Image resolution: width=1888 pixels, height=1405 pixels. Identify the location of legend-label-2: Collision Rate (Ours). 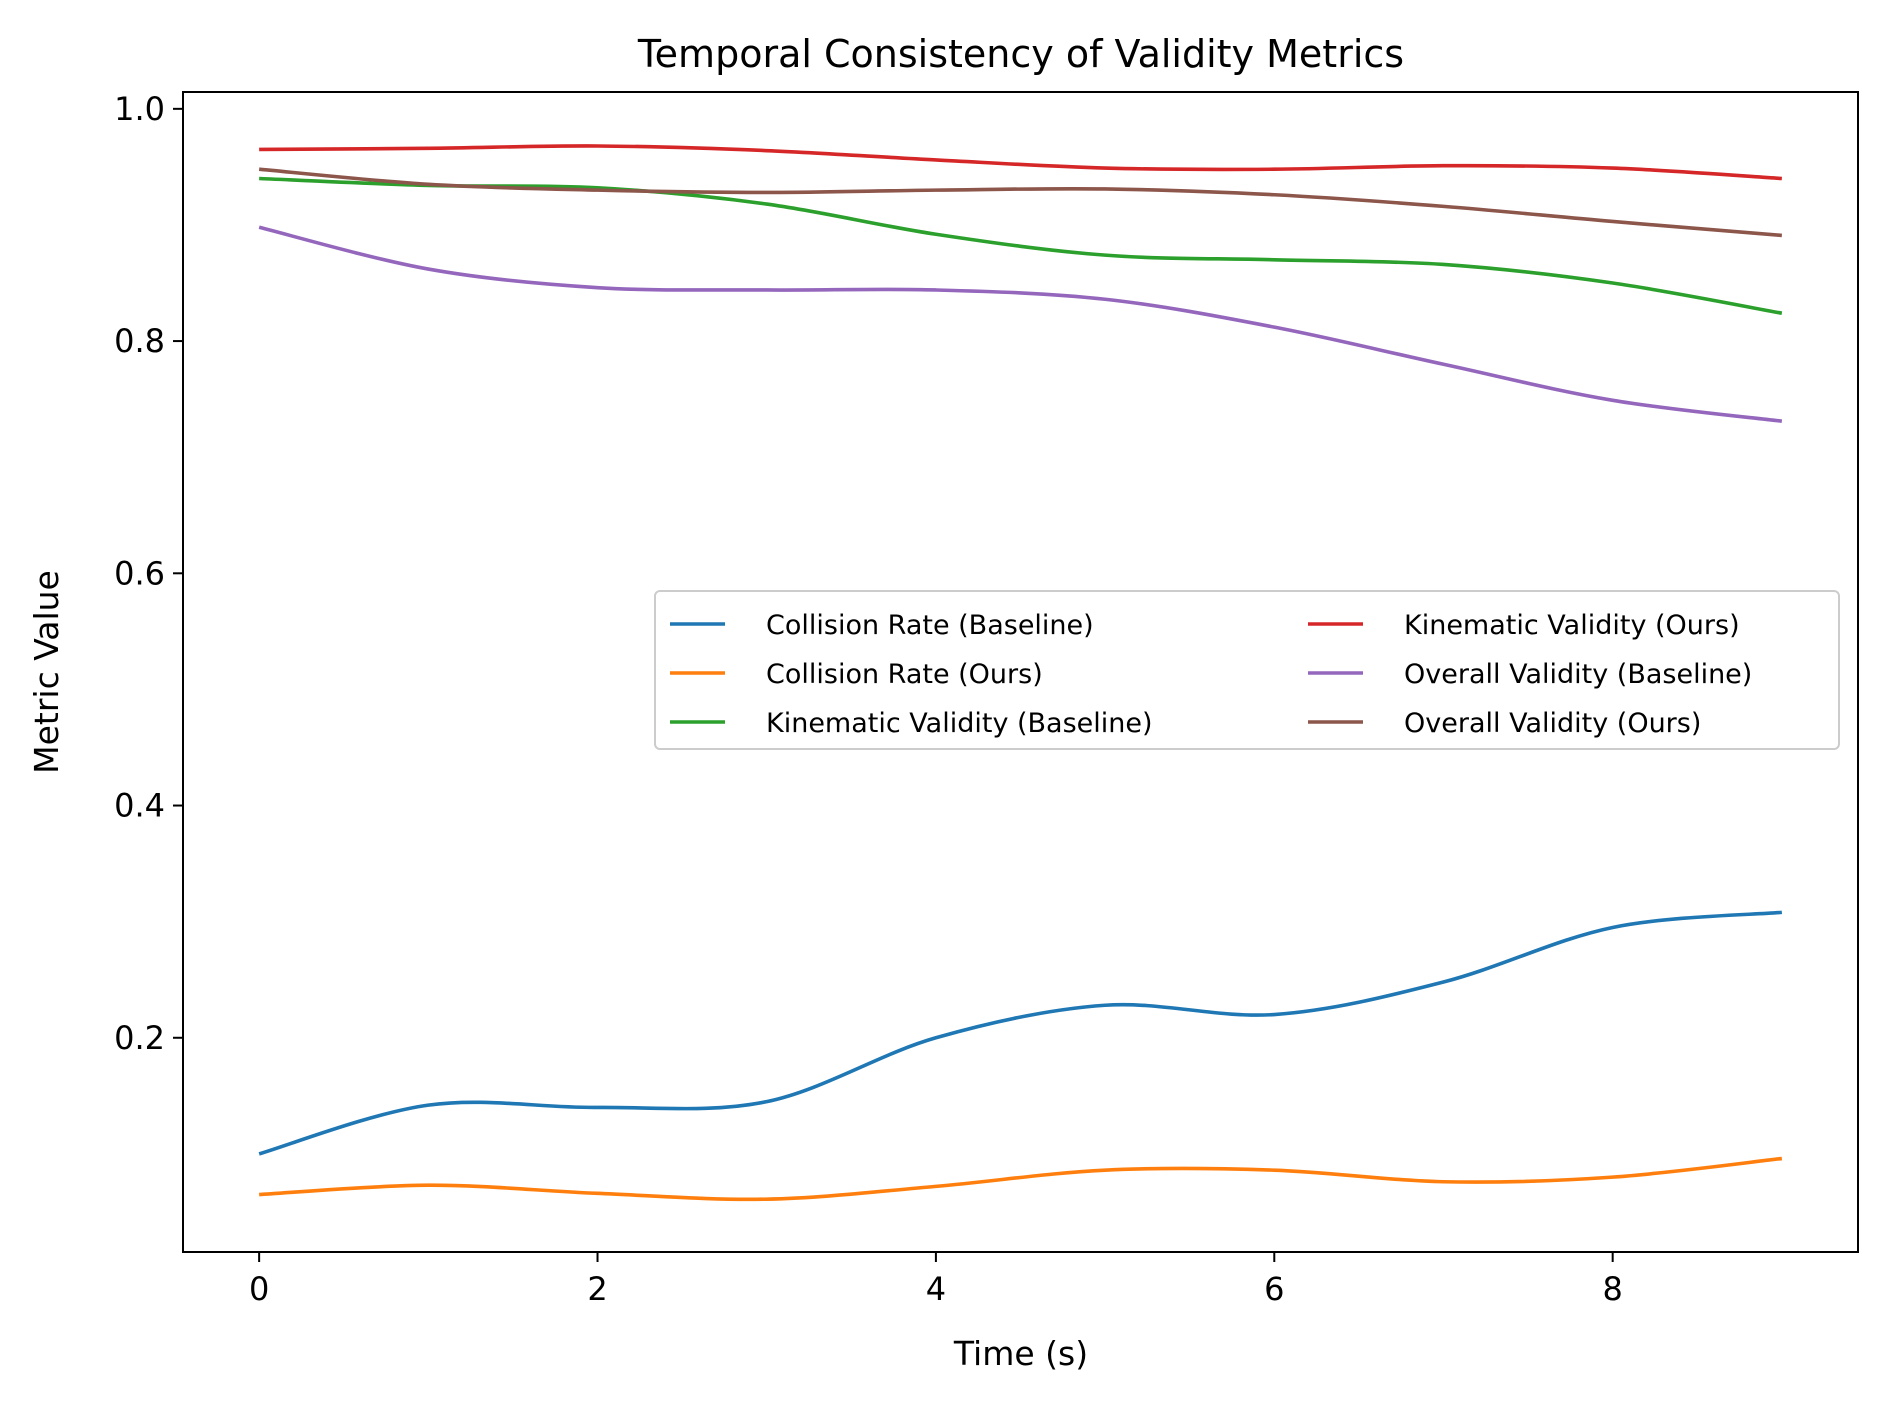
(904, 674).